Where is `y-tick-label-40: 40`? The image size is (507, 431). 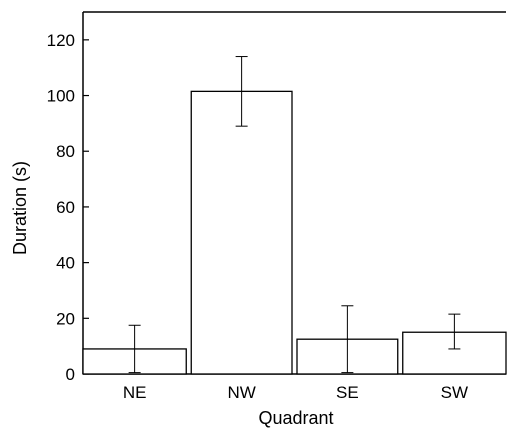
y-tick-label-40: 40 is located at coordinates (65, 263).